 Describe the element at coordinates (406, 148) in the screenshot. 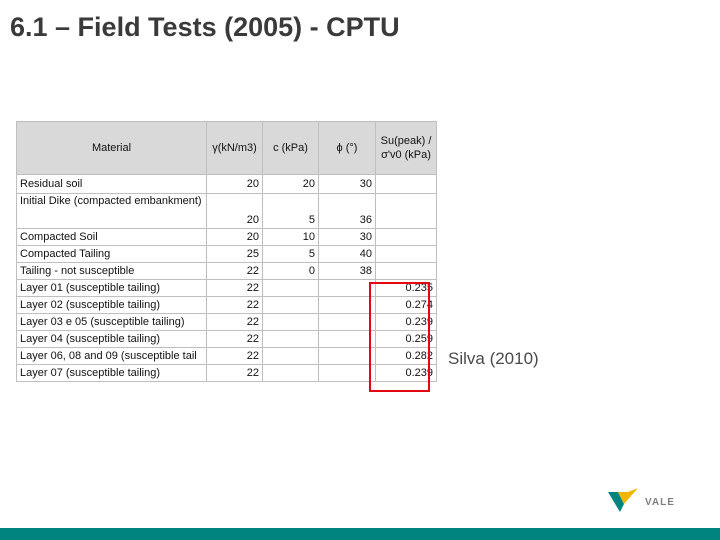

I see `header-su-ratio: Su(peak) /σ'v0 (kPa)` at that location.